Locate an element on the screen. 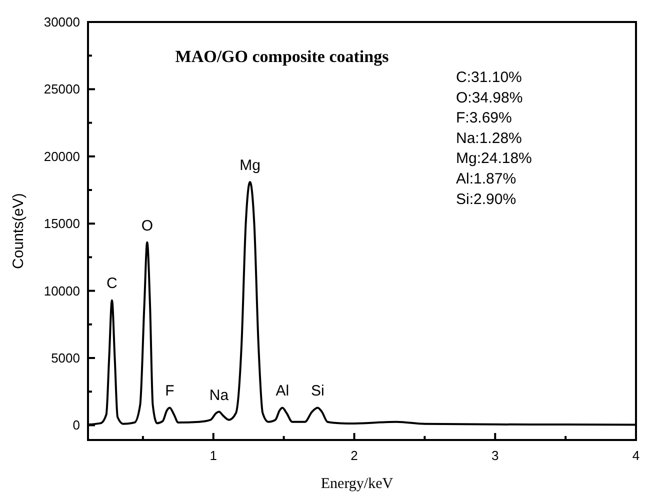 Image resolution: width=648 pixels, height=494 pixels. annotation: F:3.69% is located at coordinates (484, 118).